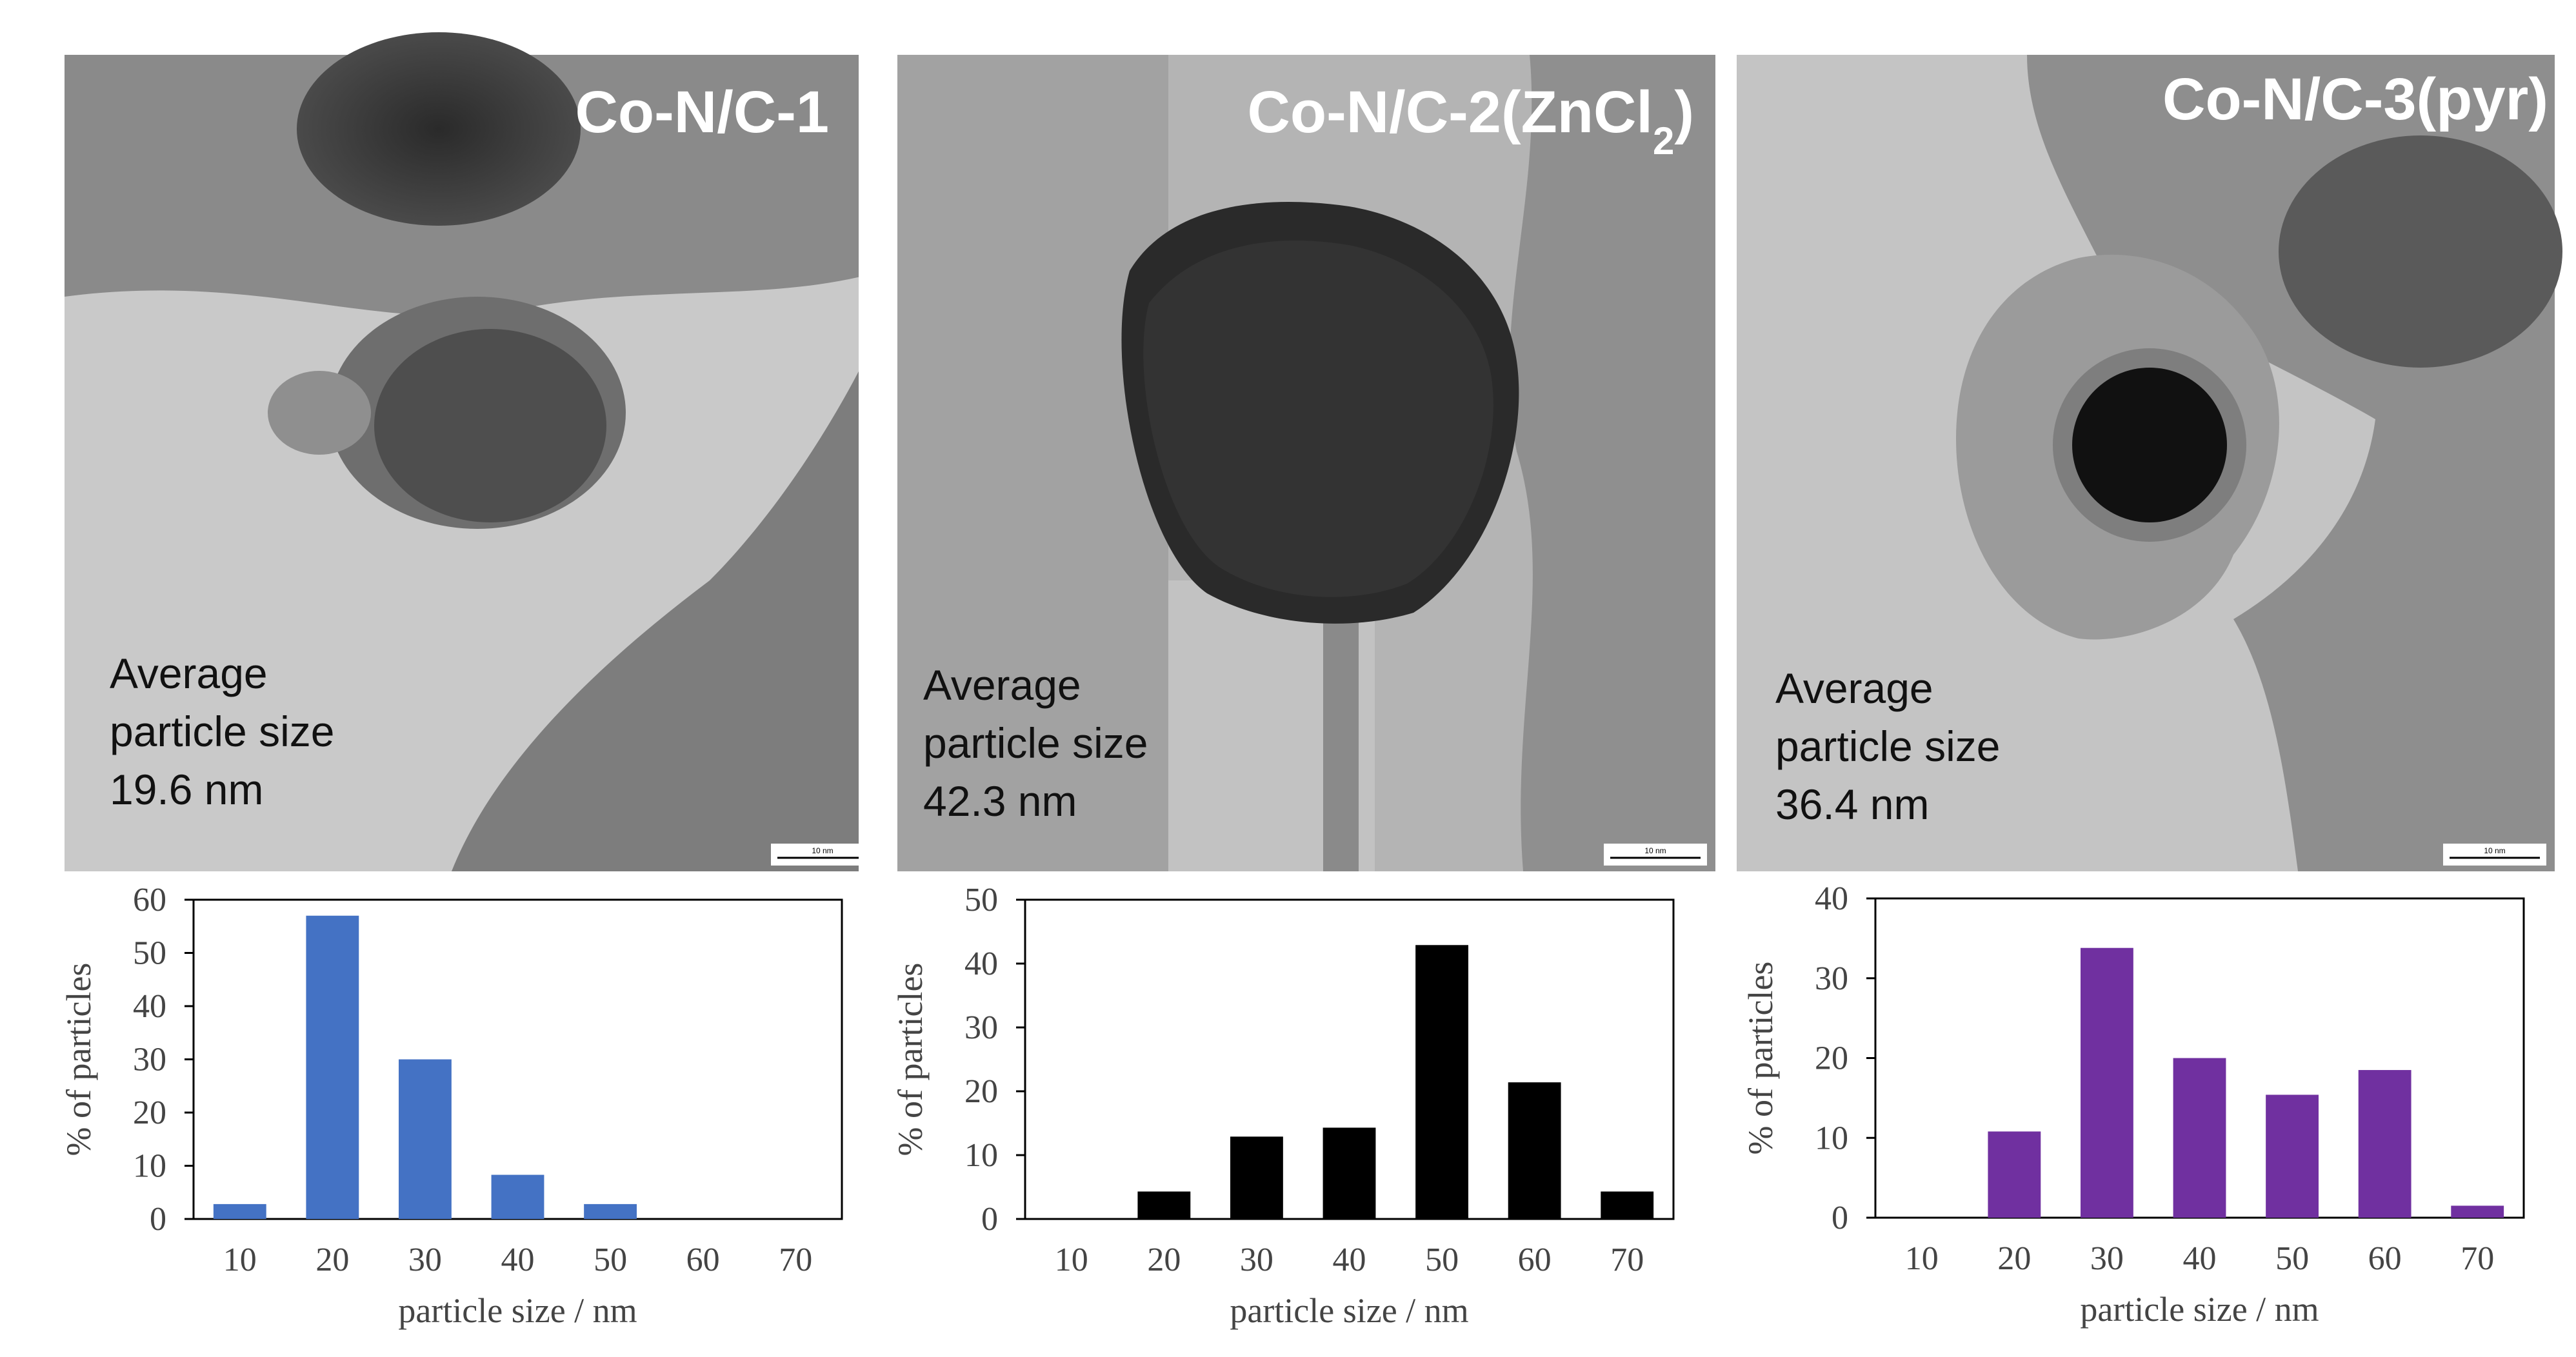  Describe the element at coordinates (702, 112) in the screenshot. I see `tem-title-1: Co-N/C-1` at that location.